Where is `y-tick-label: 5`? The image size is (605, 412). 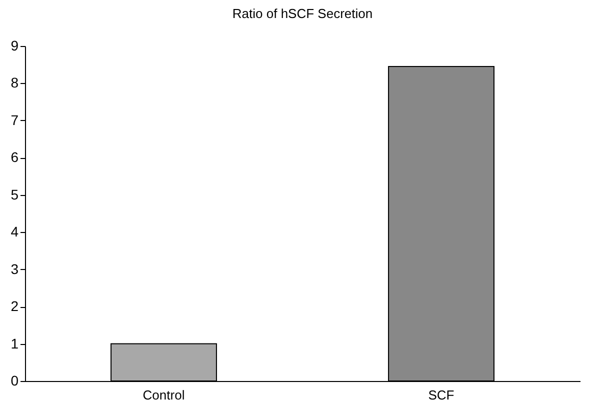 y-tick-label: 5 is located at coordinates (14, 194).